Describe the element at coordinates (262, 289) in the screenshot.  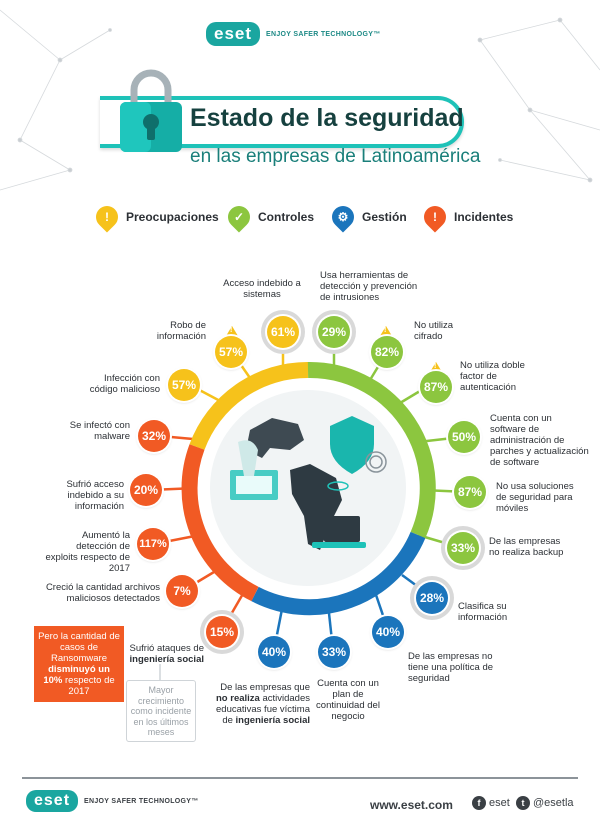
I see `stat-label: Acceso indebido a sistemas` at that location.